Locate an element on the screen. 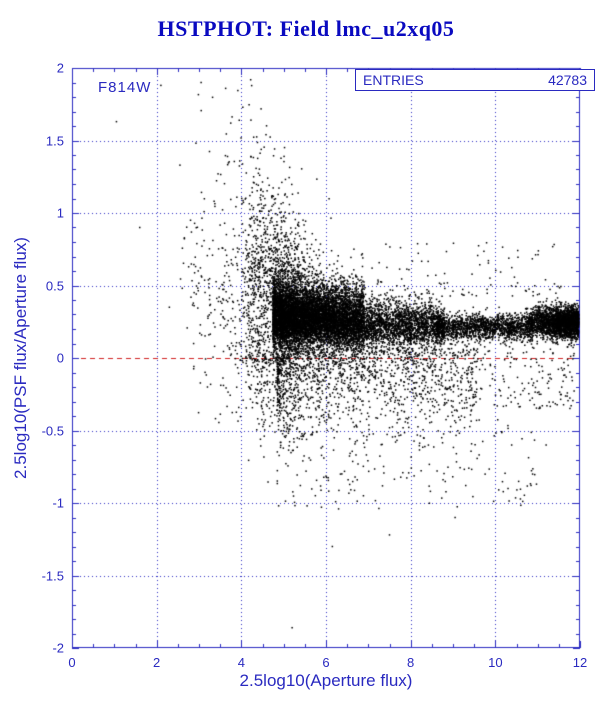 The width and height of the screenshot is (612, 709). x-tick-label: 12 is located at coordinates (580, 662).